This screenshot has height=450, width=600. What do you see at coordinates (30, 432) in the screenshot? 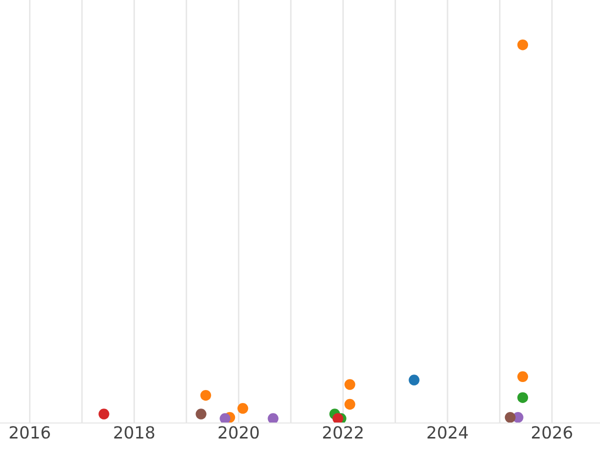
I see `x-tick-label: 2016` at bounding box center [30, 432].